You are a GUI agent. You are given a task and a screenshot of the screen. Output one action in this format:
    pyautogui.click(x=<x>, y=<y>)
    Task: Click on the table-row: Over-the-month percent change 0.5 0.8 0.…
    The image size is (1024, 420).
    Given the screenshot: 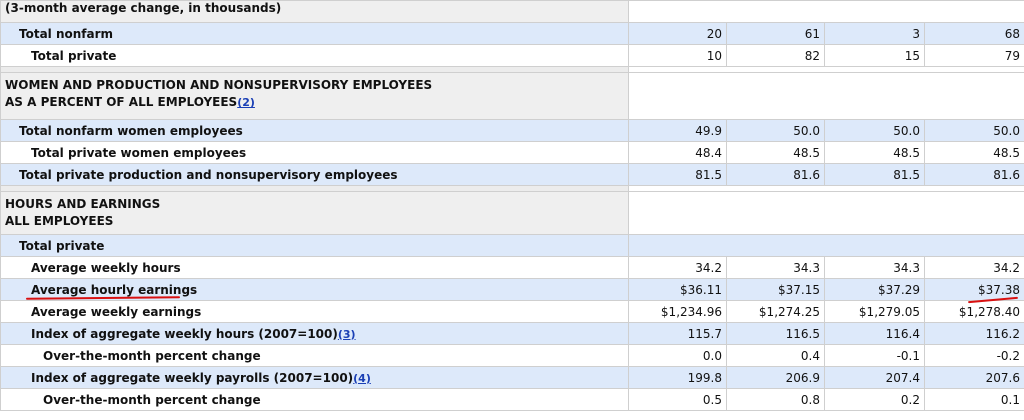 What is the action you would take?
    pyautogui.click(x=512, y=399)
    